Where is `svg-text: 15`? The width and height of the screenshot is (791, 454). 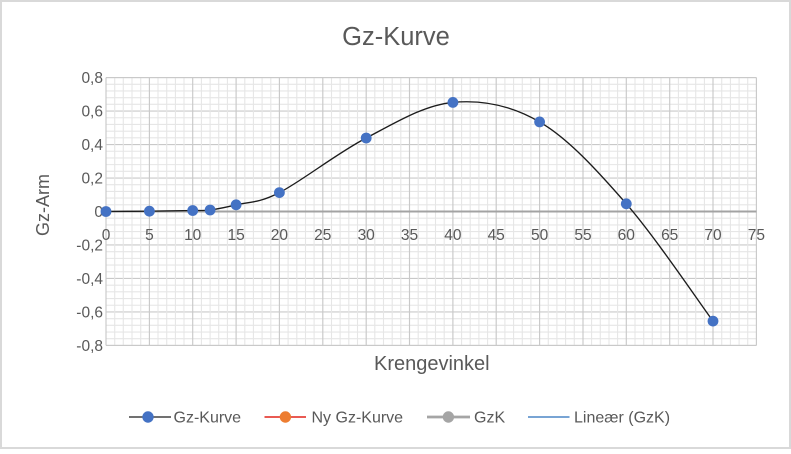
svg-text: 15 is located at coordinates (235, 235).